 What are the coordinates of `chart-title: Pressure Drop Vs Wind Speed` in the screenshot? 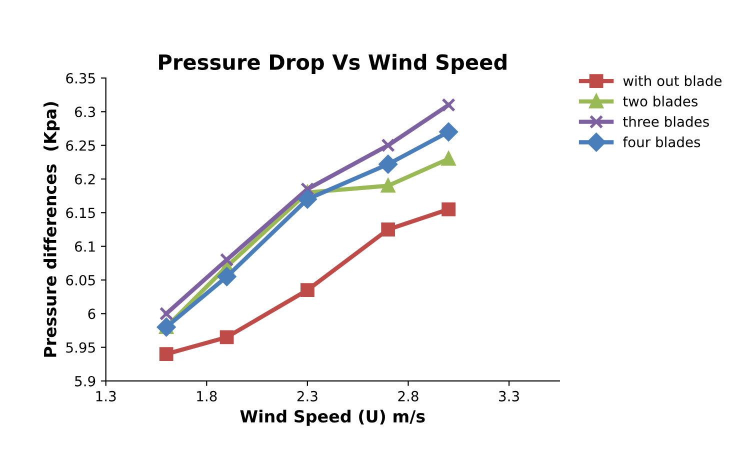 It's located at (332, 64).